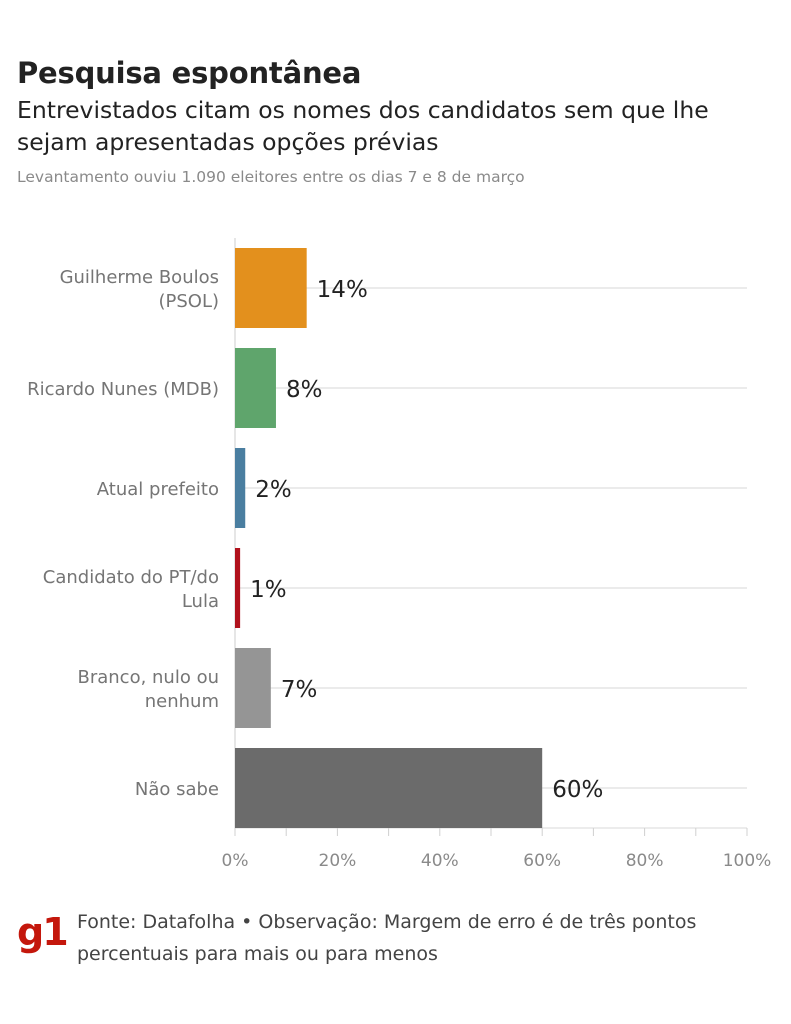 This screenshot has height=1024, width=791. I want to click on x-tick-label: 60%, so click(542, 861).